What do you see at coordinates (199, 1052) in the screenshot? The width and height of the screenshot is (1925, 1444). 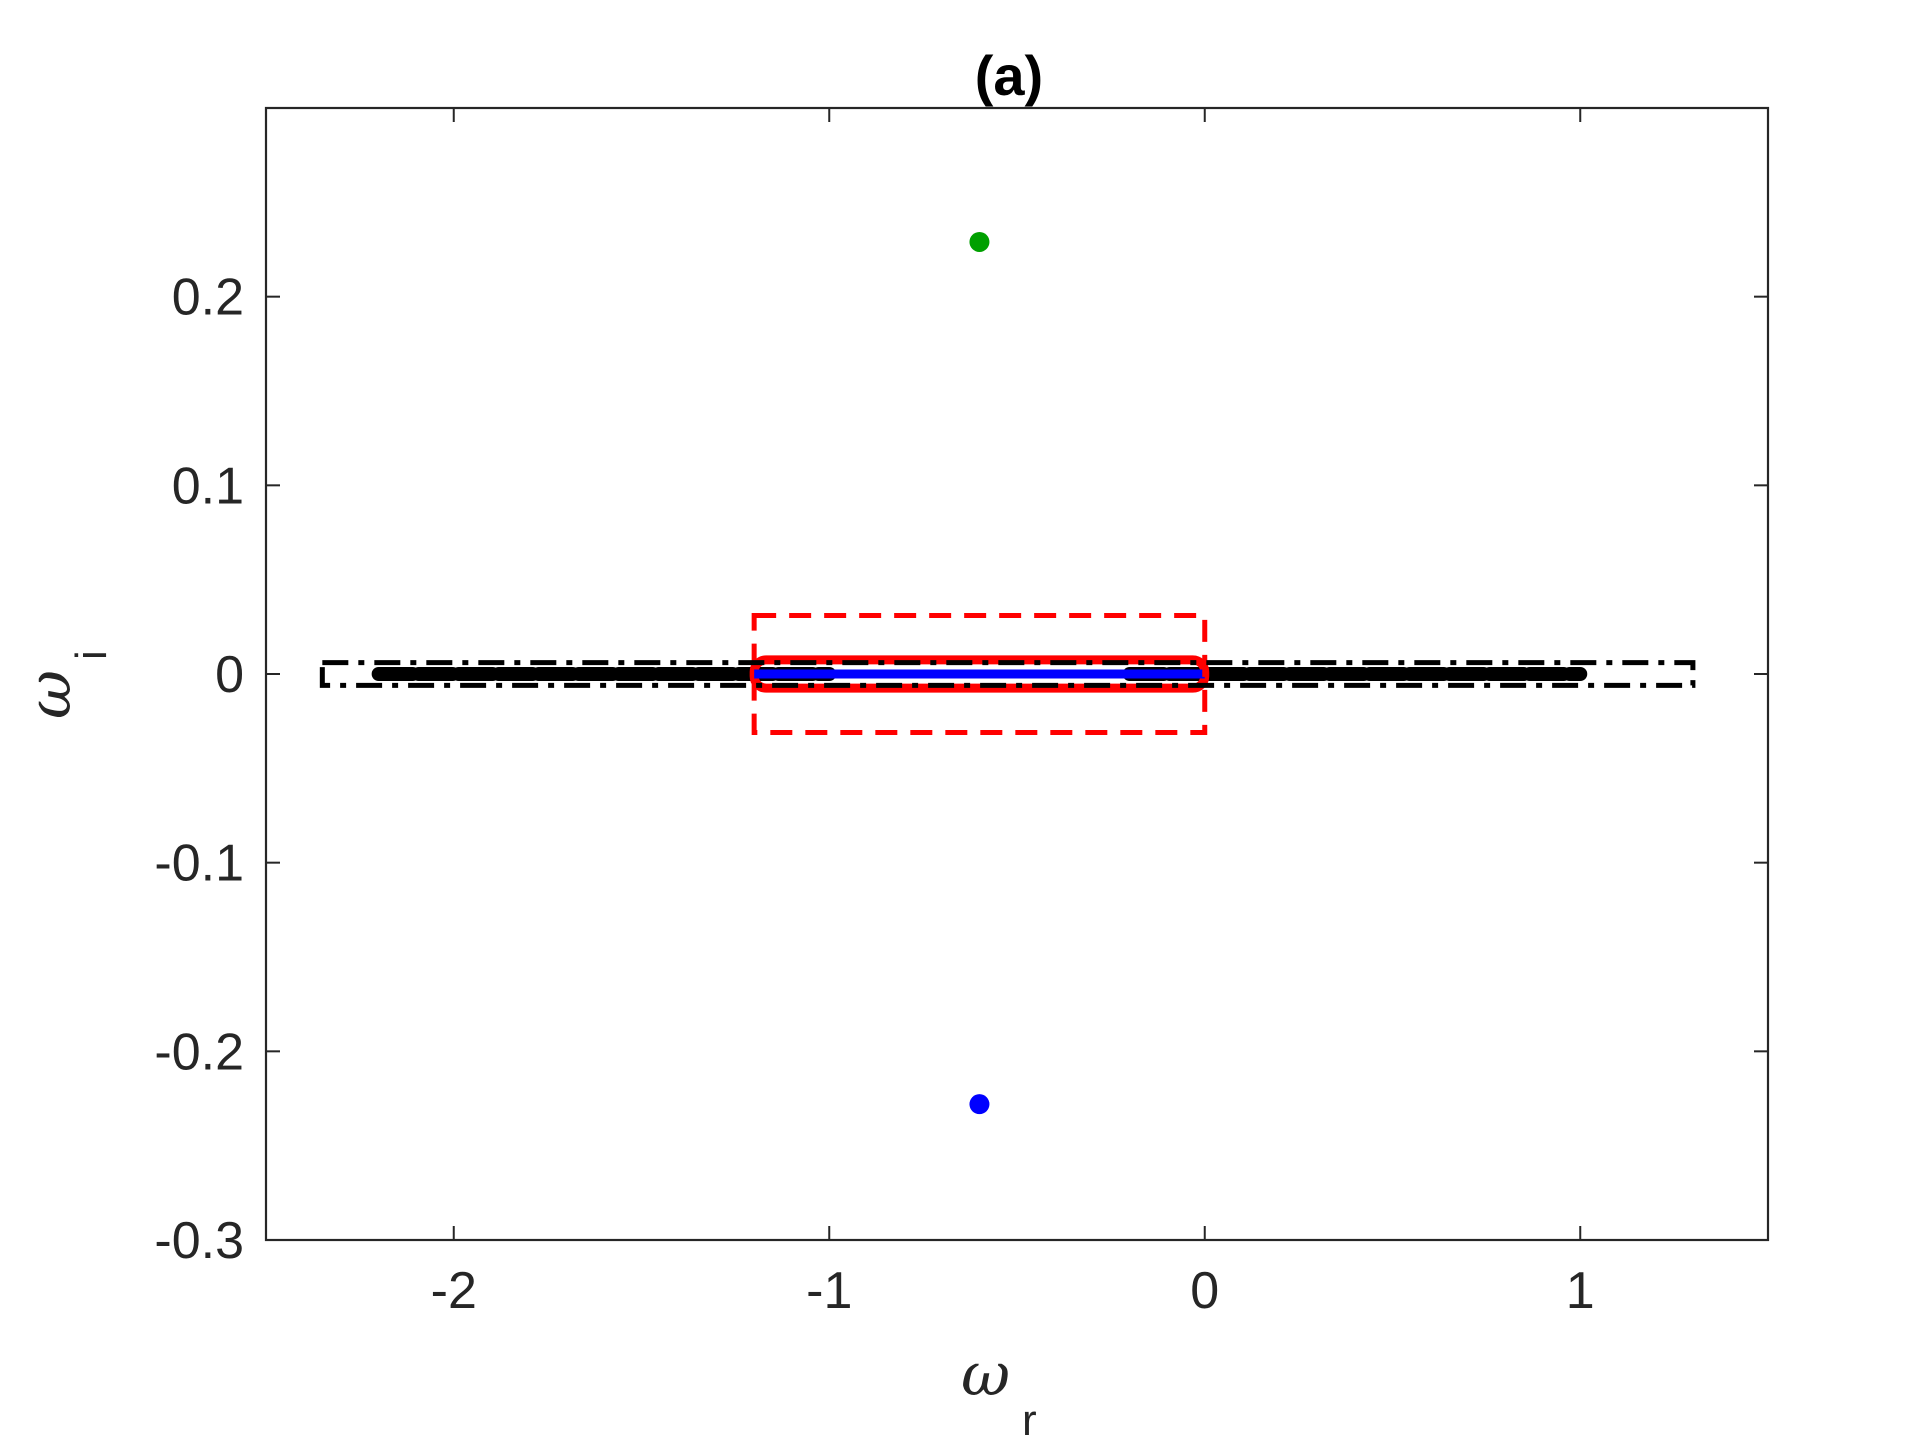 I see `y-tick-label: -0.2` at bounding box center [199, 1052].